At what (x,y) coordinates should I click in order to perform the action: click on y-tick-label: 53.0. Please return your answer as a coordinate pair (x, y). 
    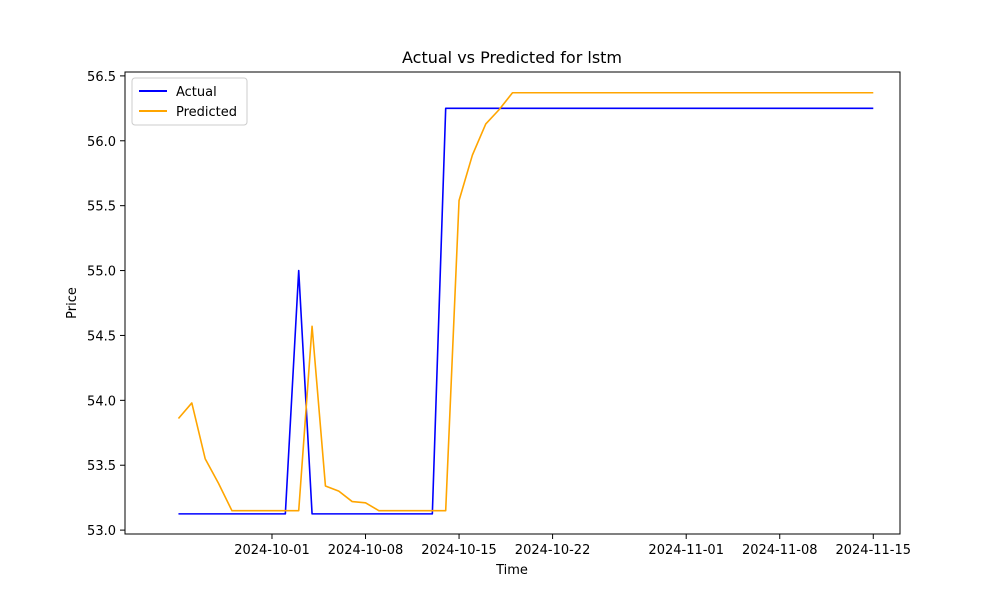
    Looking at the image, I should click on (101, 531).